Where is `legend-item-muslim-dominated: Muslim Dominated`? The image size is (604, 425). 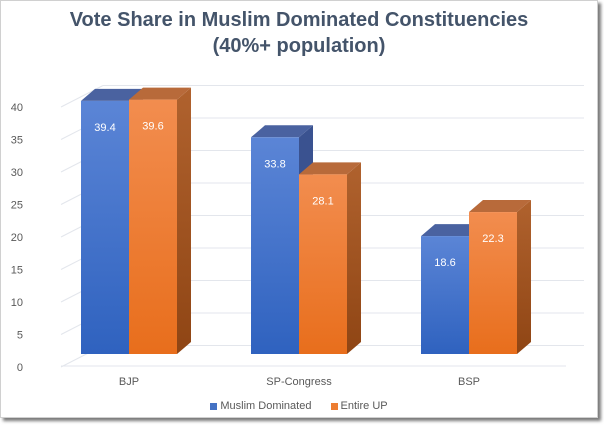
legend-item-muslim-dominated: Muslim Dominated is located at coordinates (260, 406).